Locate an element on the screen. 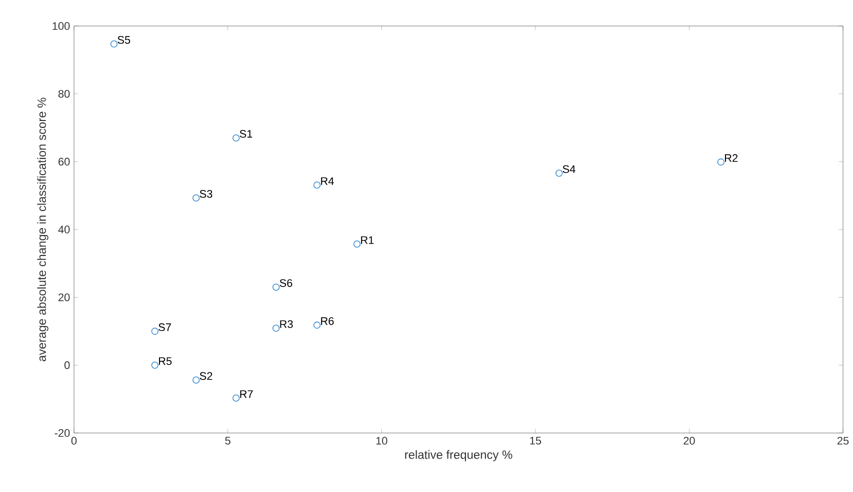 The image size is (853, 492). annotation: S2 is located at coordinates (206, 376).